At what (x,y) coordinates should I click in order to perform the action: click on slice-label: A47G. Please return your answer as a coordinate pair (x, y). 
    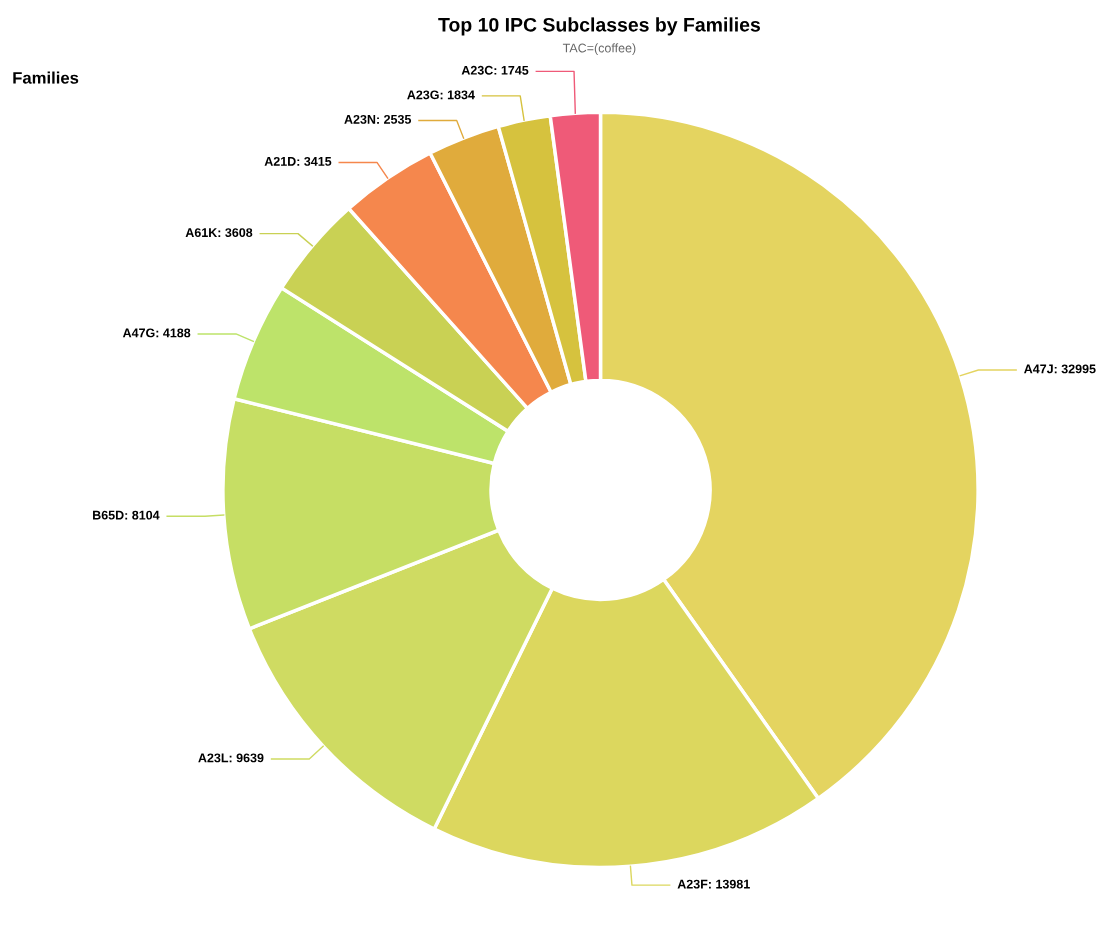
    Looking at the image, I should click on (138, 333).